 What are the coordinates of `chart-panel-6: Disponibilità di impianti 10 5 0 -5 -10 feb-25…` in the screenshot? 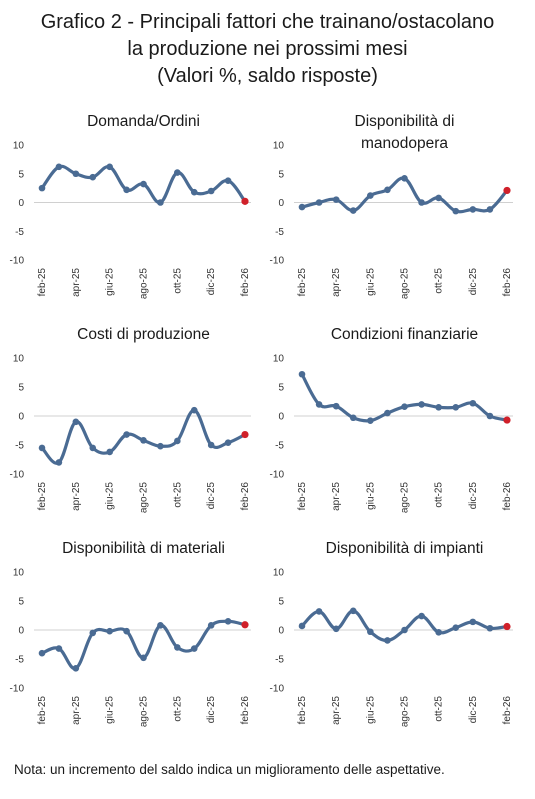 It's located at (391, 633).